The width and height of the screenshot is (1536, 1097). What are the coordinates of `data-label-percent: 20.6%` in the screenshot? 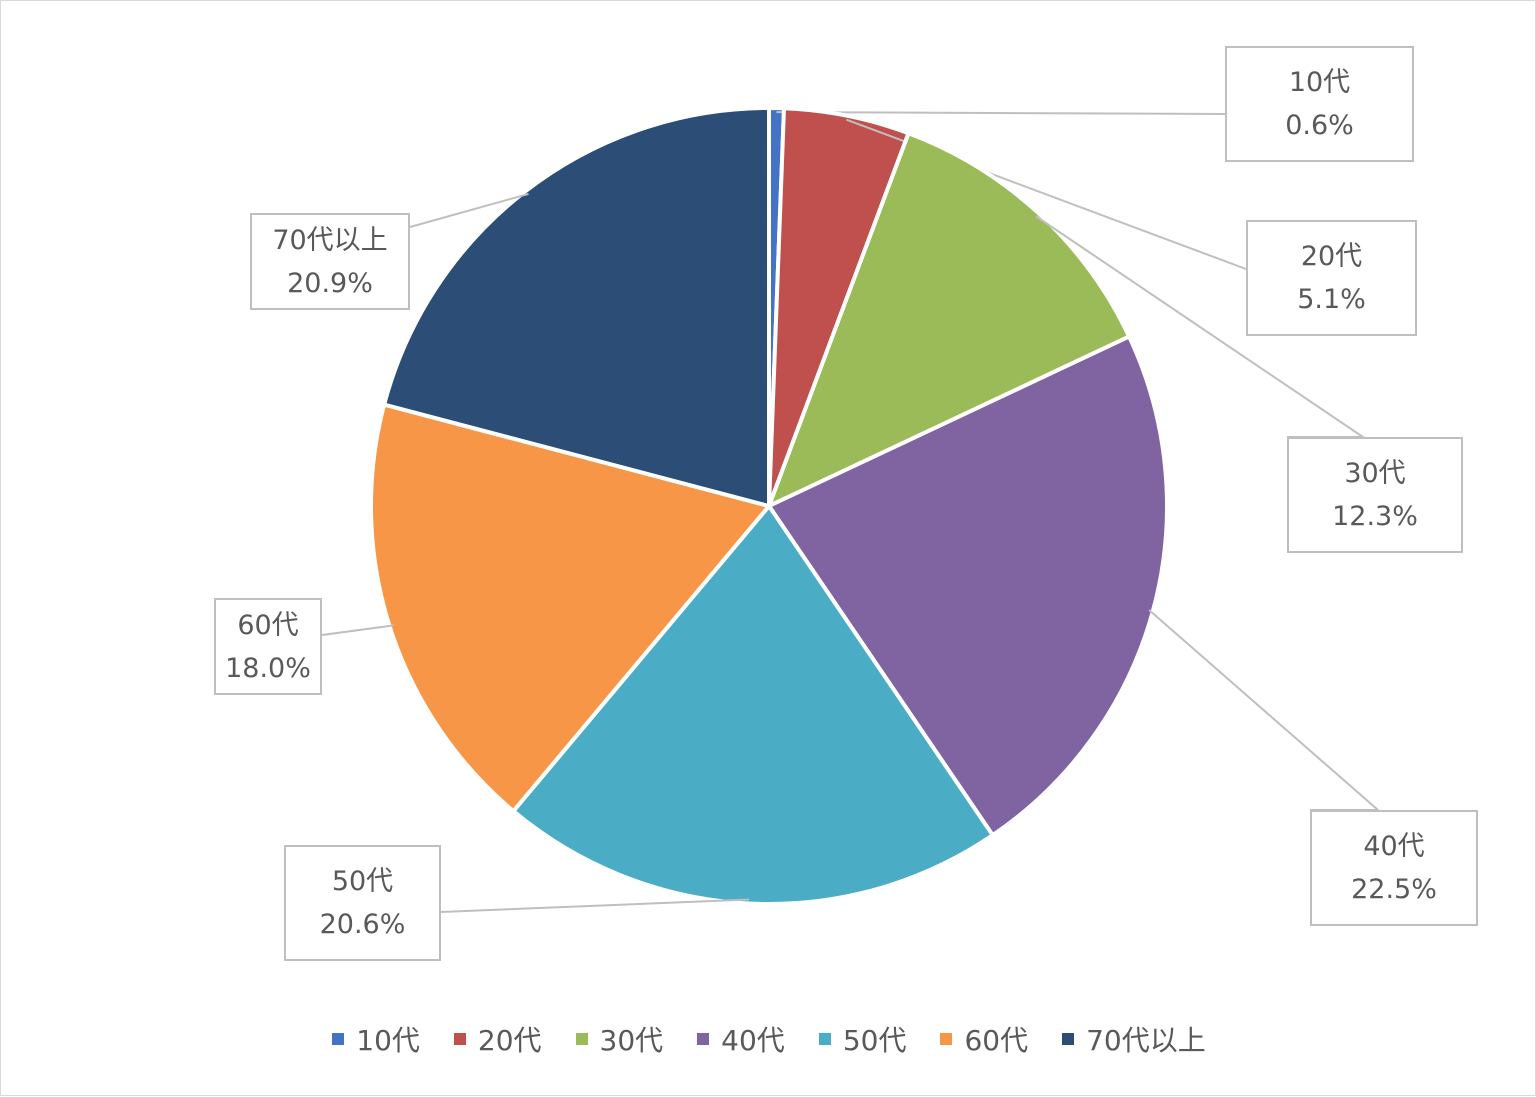 It's located at (362, 924).